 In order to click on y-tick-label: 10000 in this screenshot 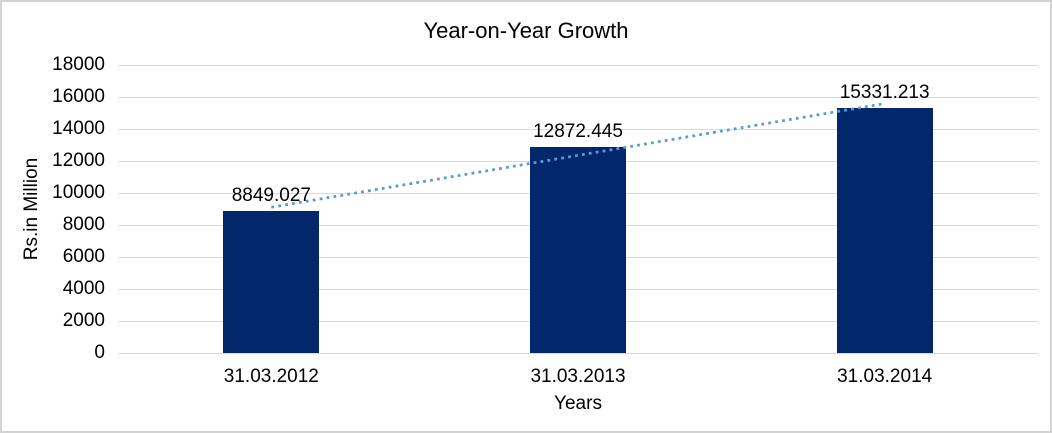, I will do `click(78, 192)`.